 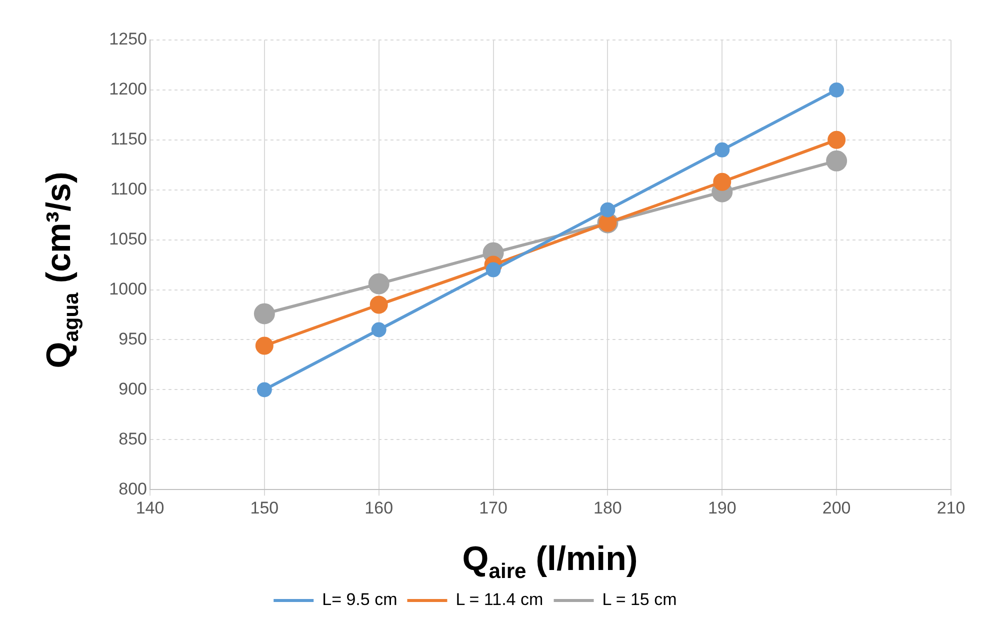 I want to click on y-tick-label: 1150, so click(x=128, y=139).